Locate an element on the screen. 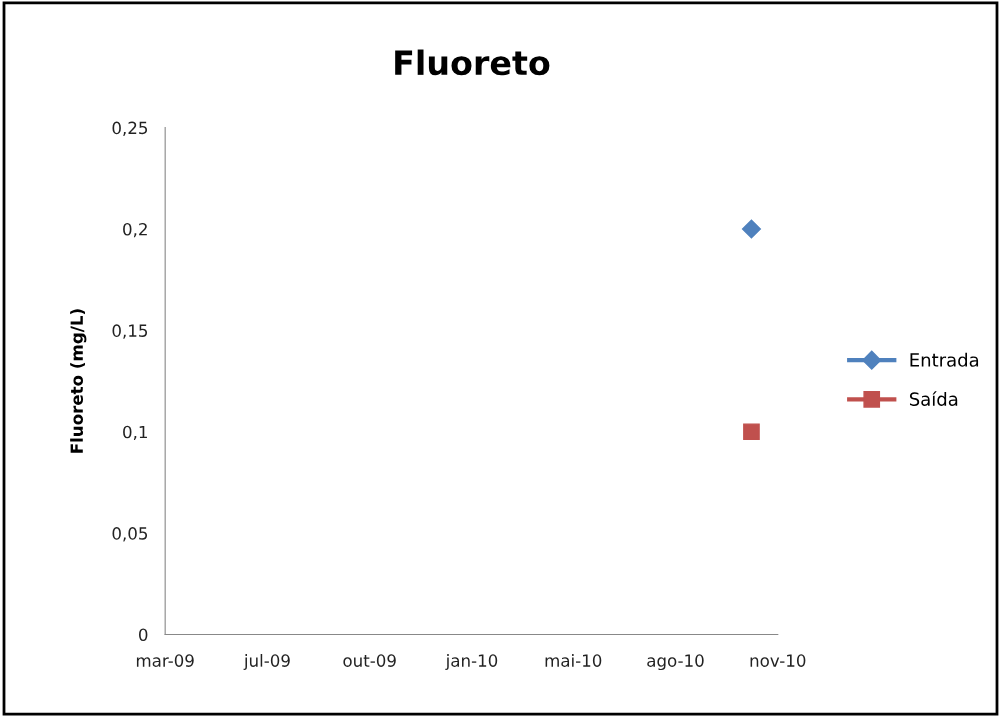  y-tick-label: 0,15 is located at coordinates (130, 331).